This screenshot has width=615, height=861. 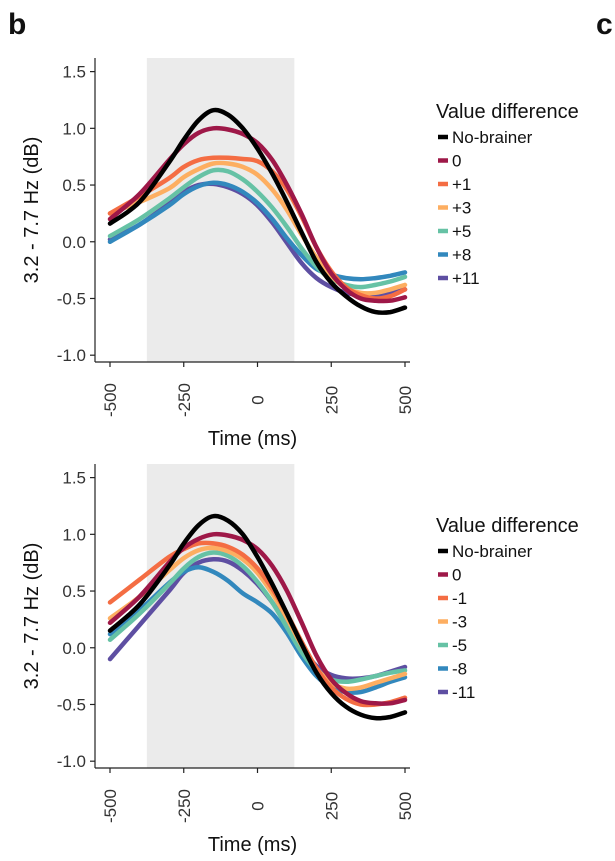 What do you see at coordinates (461, 255) in the screenshot?
I see `legend-entry-label: +8` at bounding box center [461, 255].